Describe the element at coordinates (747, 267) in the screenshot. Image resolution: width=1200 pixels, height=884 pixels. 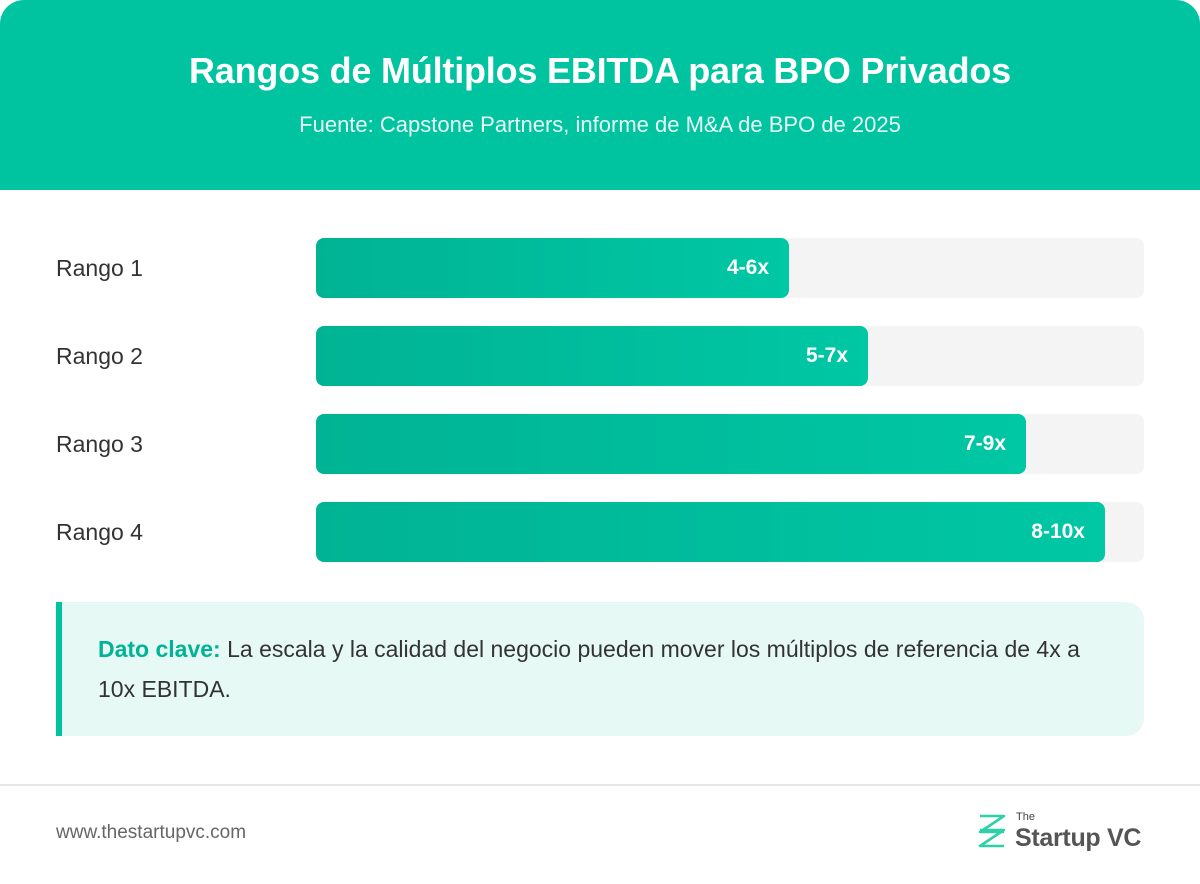
I see `bar-value-label: 4-6x` at that location.